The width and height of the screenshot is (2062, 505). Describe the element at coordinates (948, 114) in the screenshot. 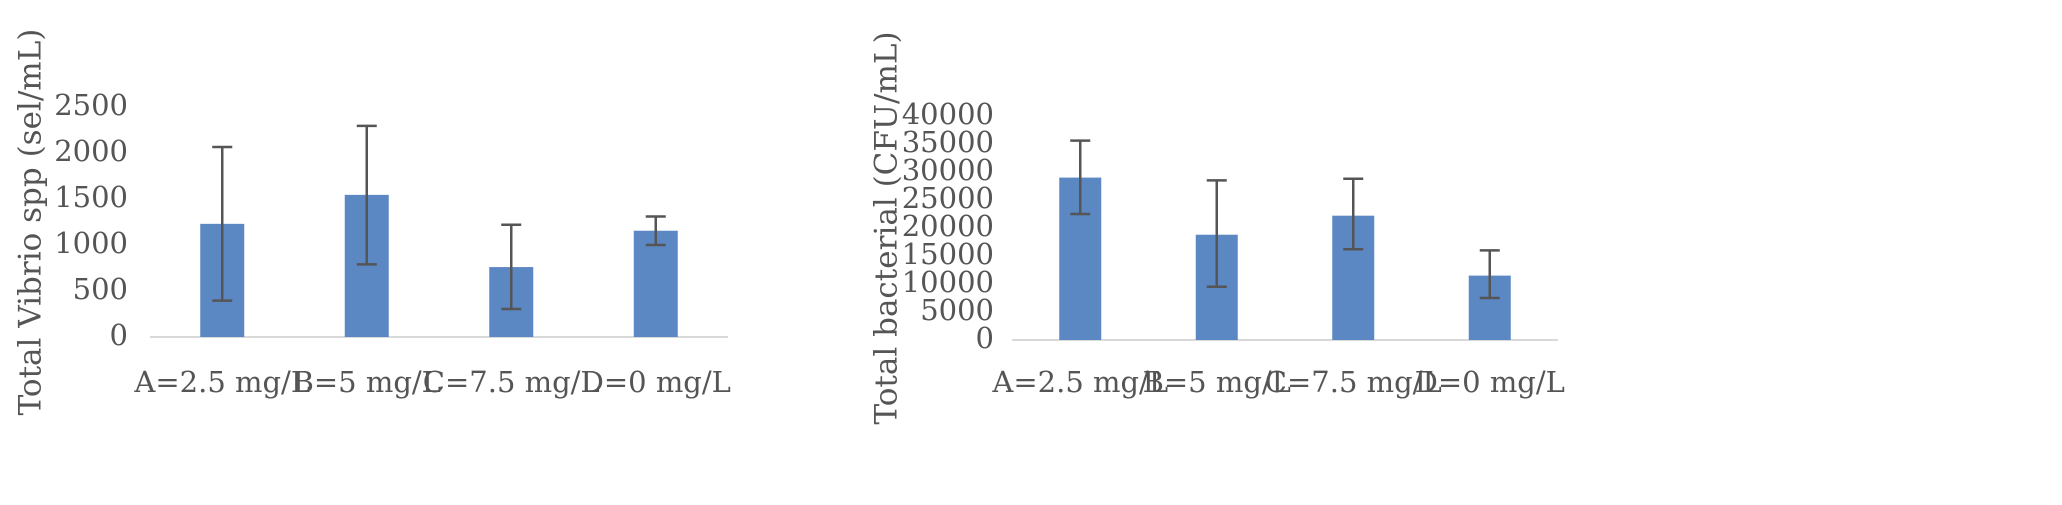

I see `y-tick-label: 40000` at that location.